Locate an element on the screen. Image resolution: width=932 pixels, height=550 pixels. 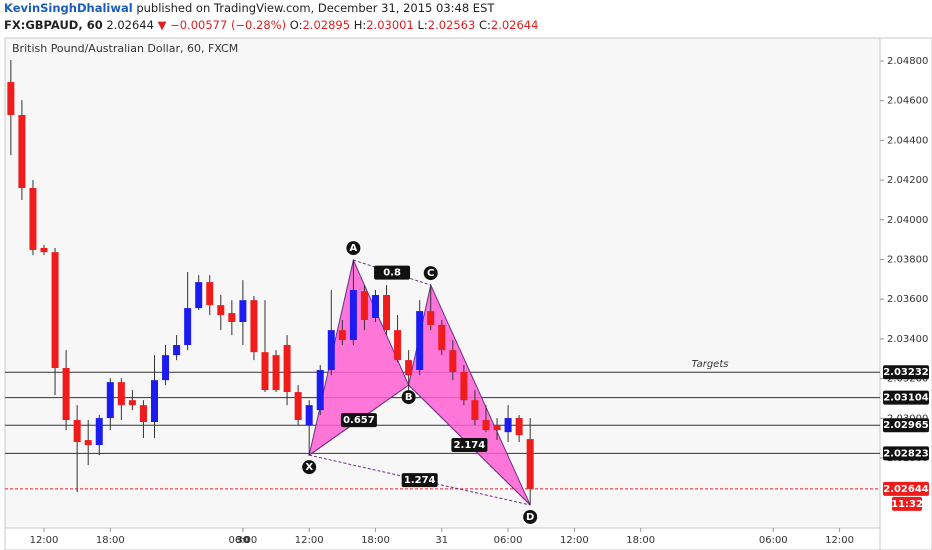
level-label: 2.03104 is located at coordinates (906, 398).